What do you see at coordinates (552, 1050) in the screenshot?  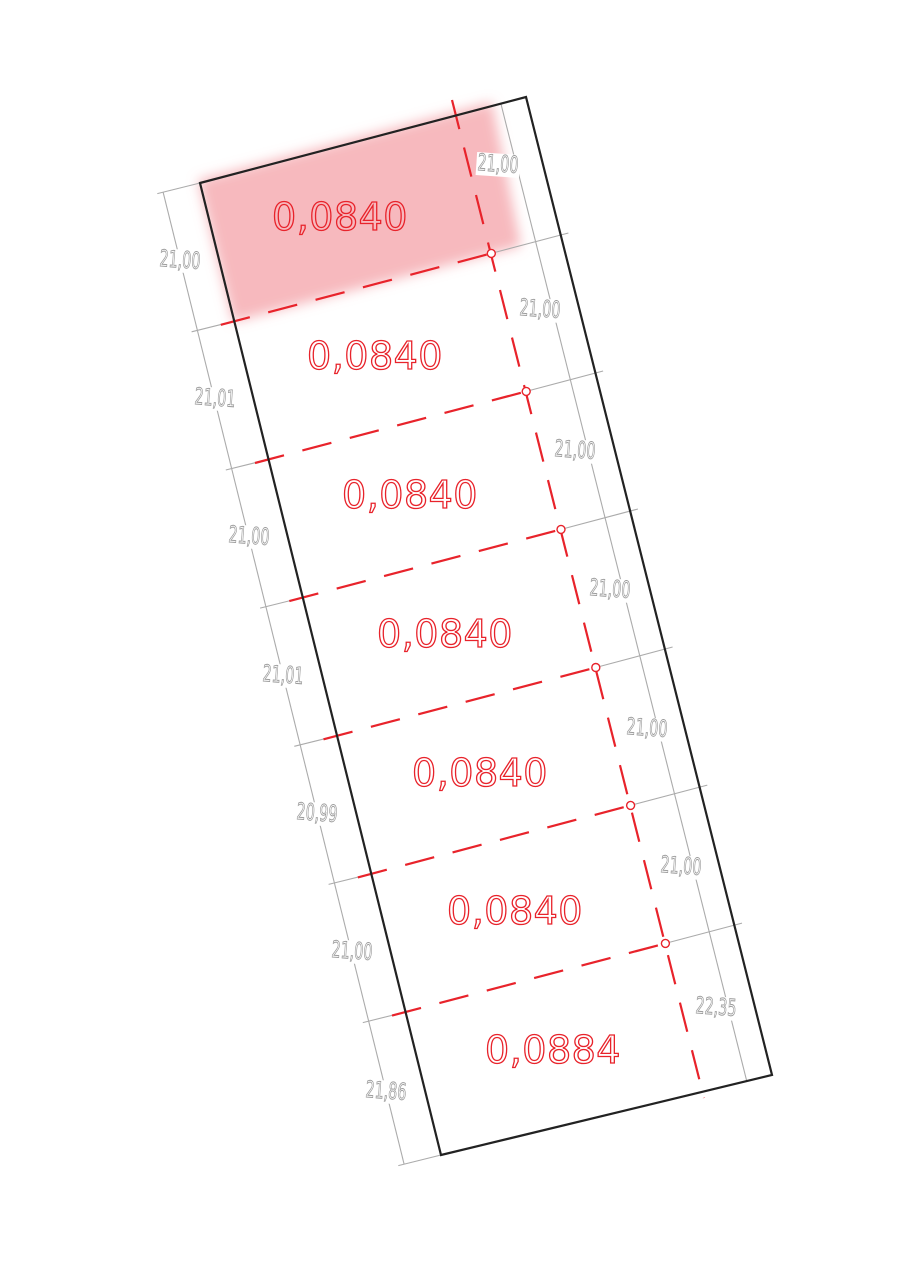 I see `lot-area-label: 0,0884` at bounding box center [552, 1050].